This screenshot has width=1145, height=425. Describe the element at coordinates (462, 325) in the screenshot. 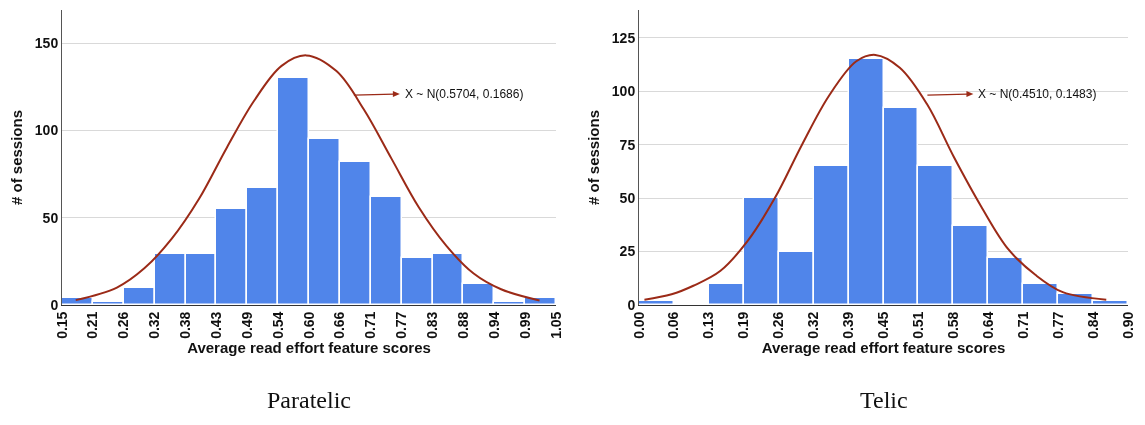

I see `x-tick-label: 0.88` at that location.